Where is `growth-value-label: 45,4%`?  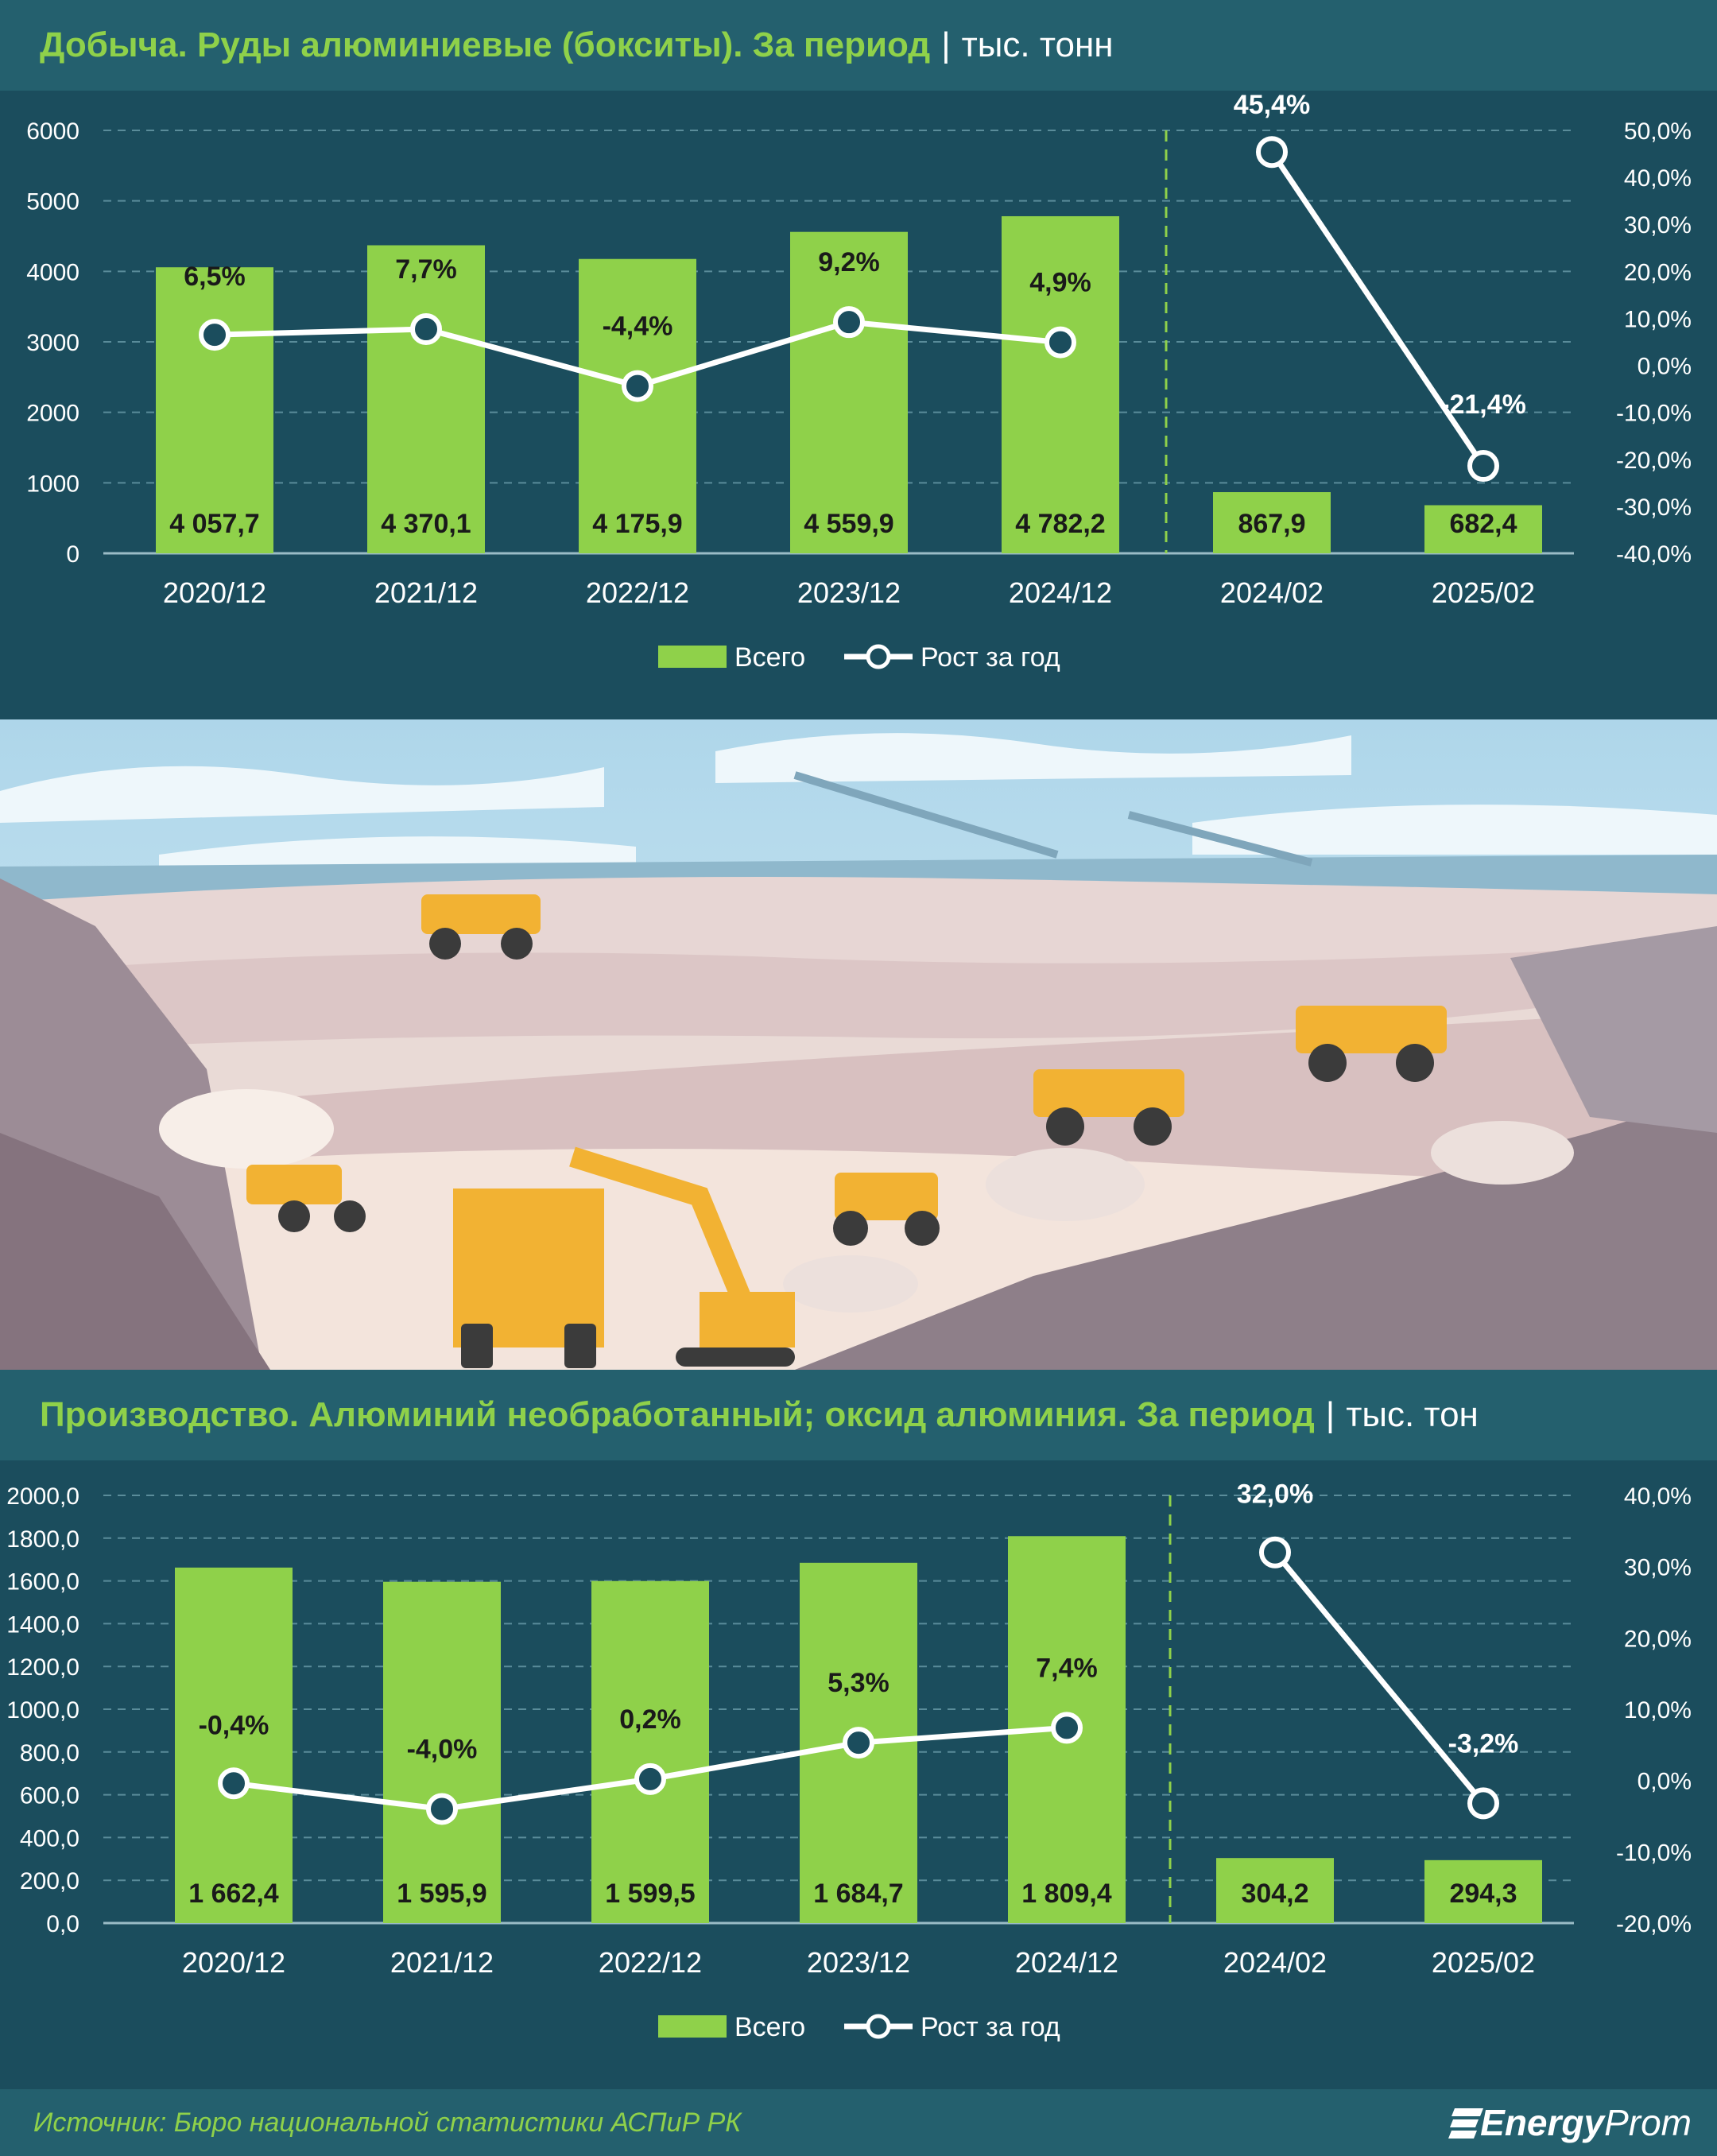
growth-value-label: 45,4% is located at coordinates (1272, 105).